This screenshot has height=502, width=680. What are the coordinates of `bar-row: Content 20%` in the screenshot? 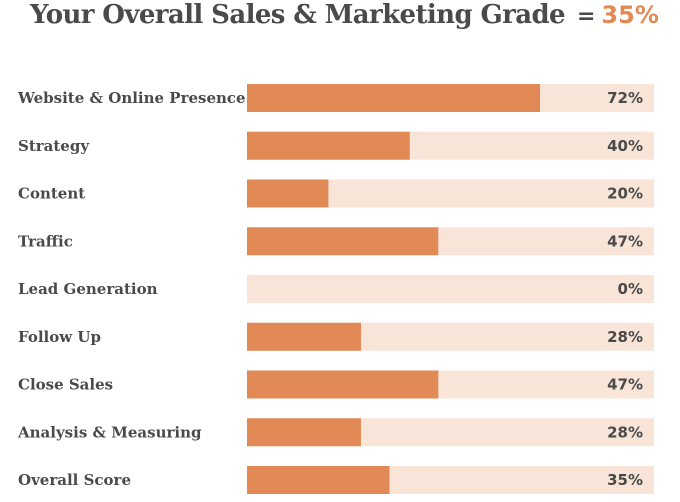 It's located at (336, 193).